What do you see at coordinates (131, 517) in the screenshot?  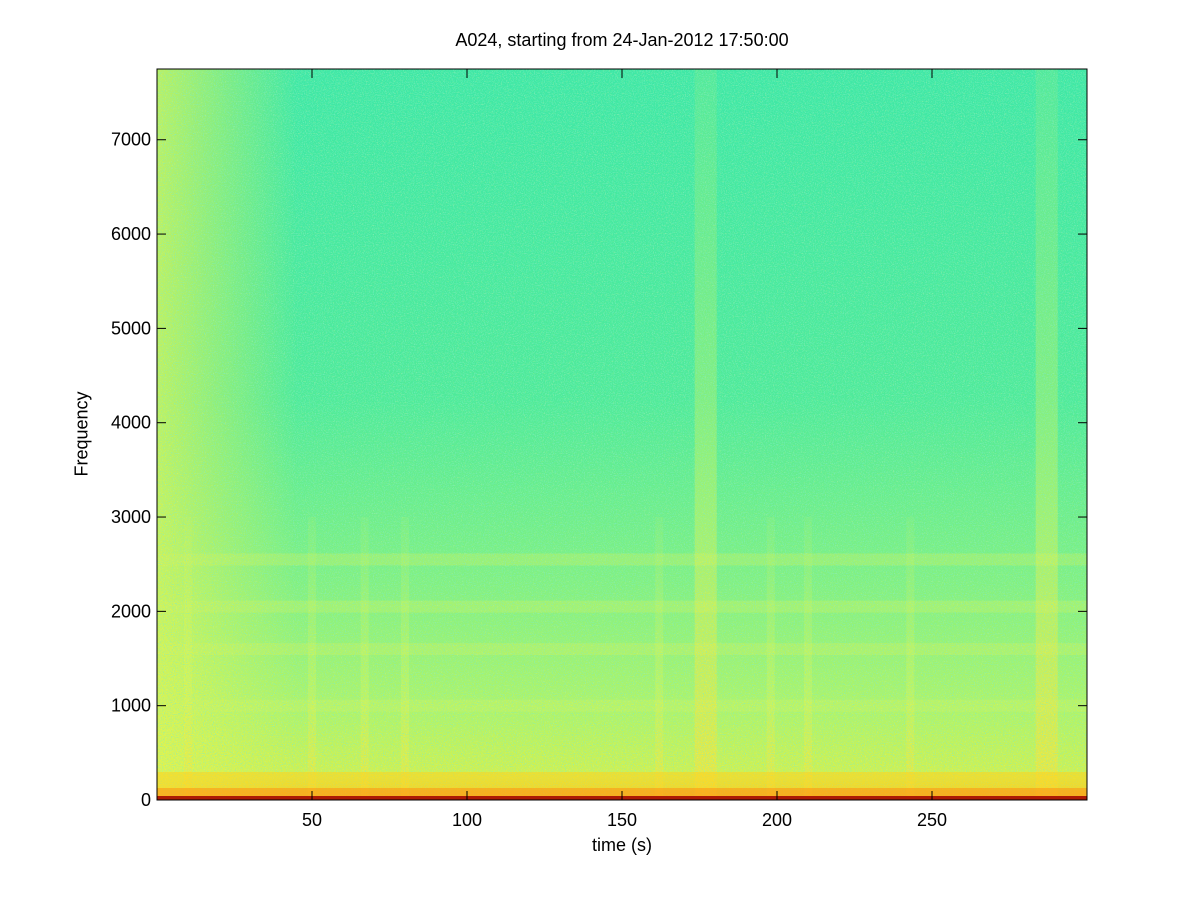 I see `y-tick-label-3000: 3000` at bounding box center [131, 517].